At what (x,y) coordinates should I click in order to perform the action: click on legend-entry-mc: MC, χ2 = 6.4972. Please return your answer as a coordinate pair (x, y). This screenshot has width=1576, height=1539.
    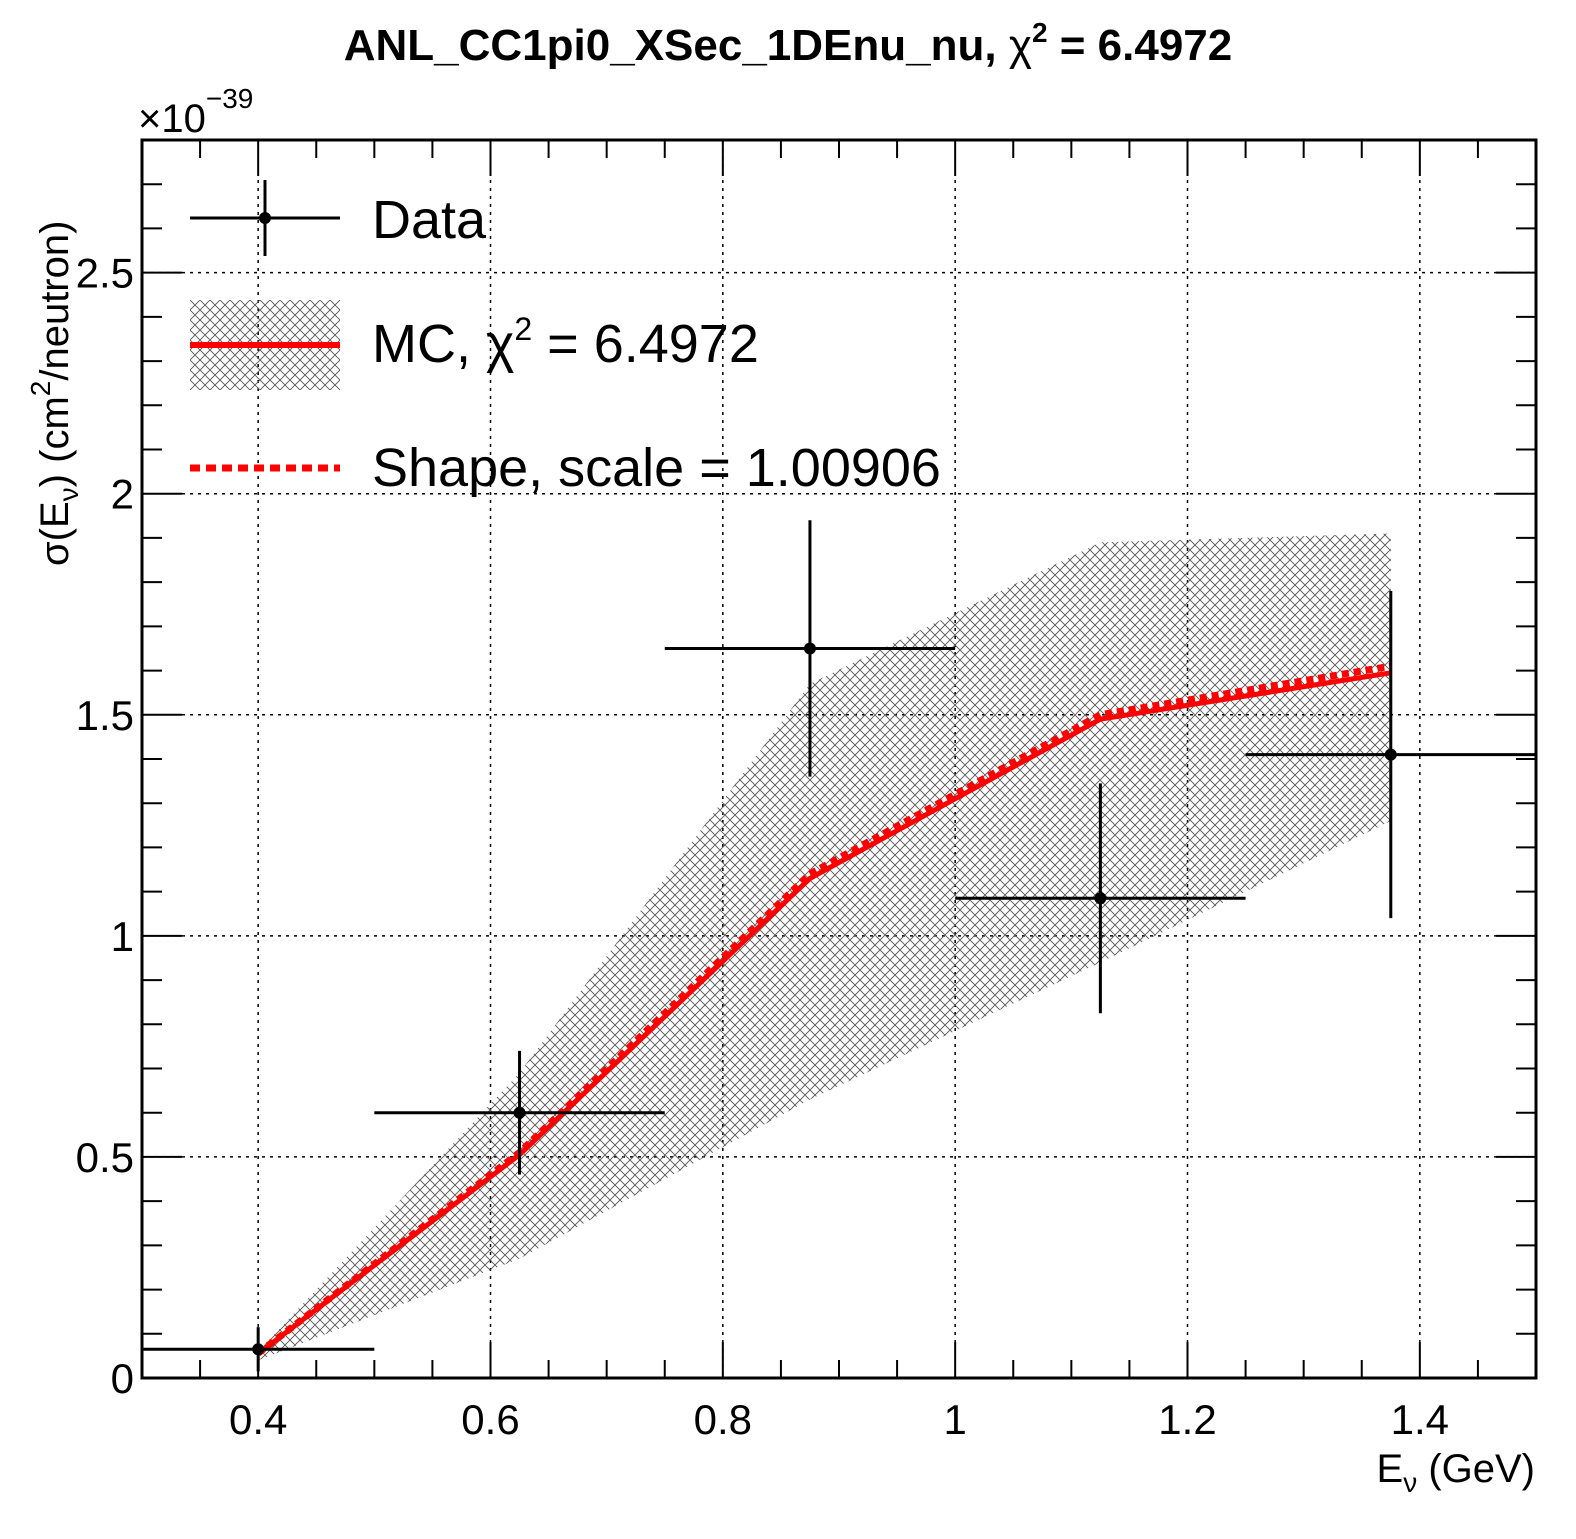
    Looking at the image, I should click on (474, 345).